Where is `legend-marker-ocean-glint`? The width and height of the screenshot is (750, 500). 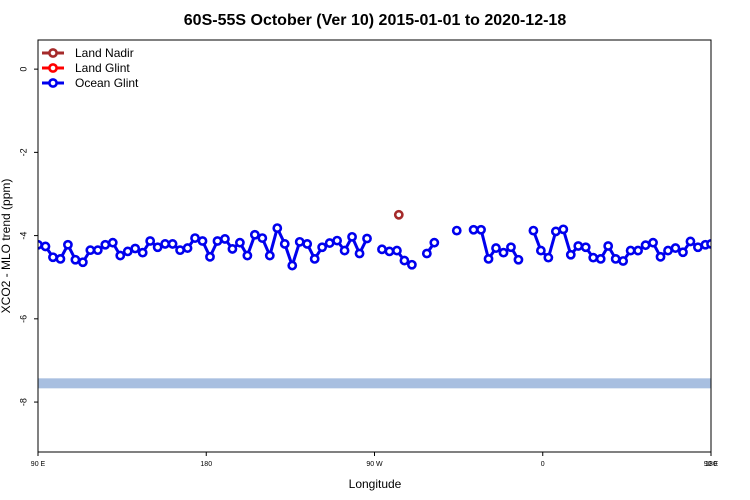
legend-marker-ocean-glint is located at coordinates (53, 83).